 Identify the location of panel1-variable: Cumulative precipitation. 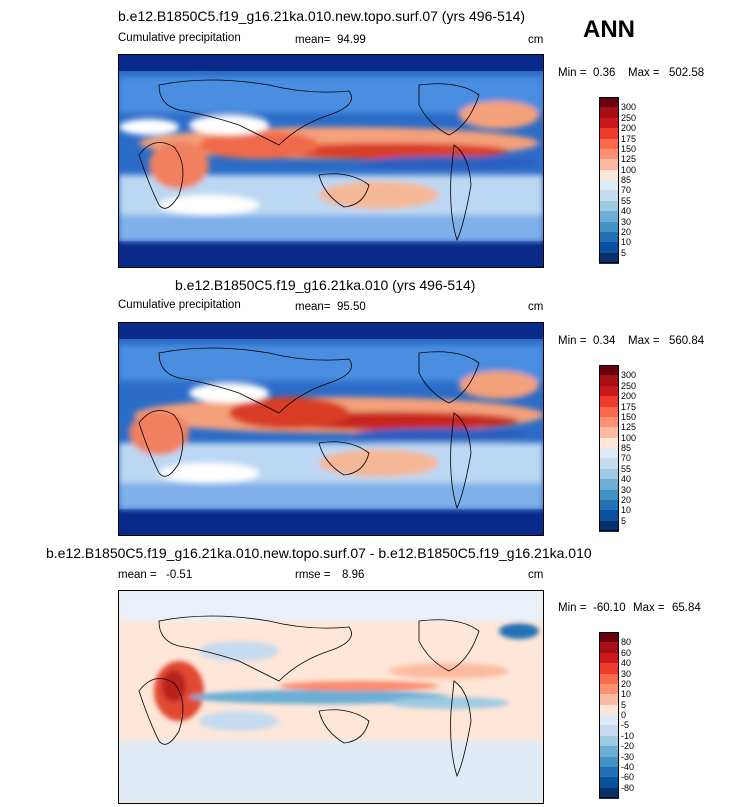
(179, 38).